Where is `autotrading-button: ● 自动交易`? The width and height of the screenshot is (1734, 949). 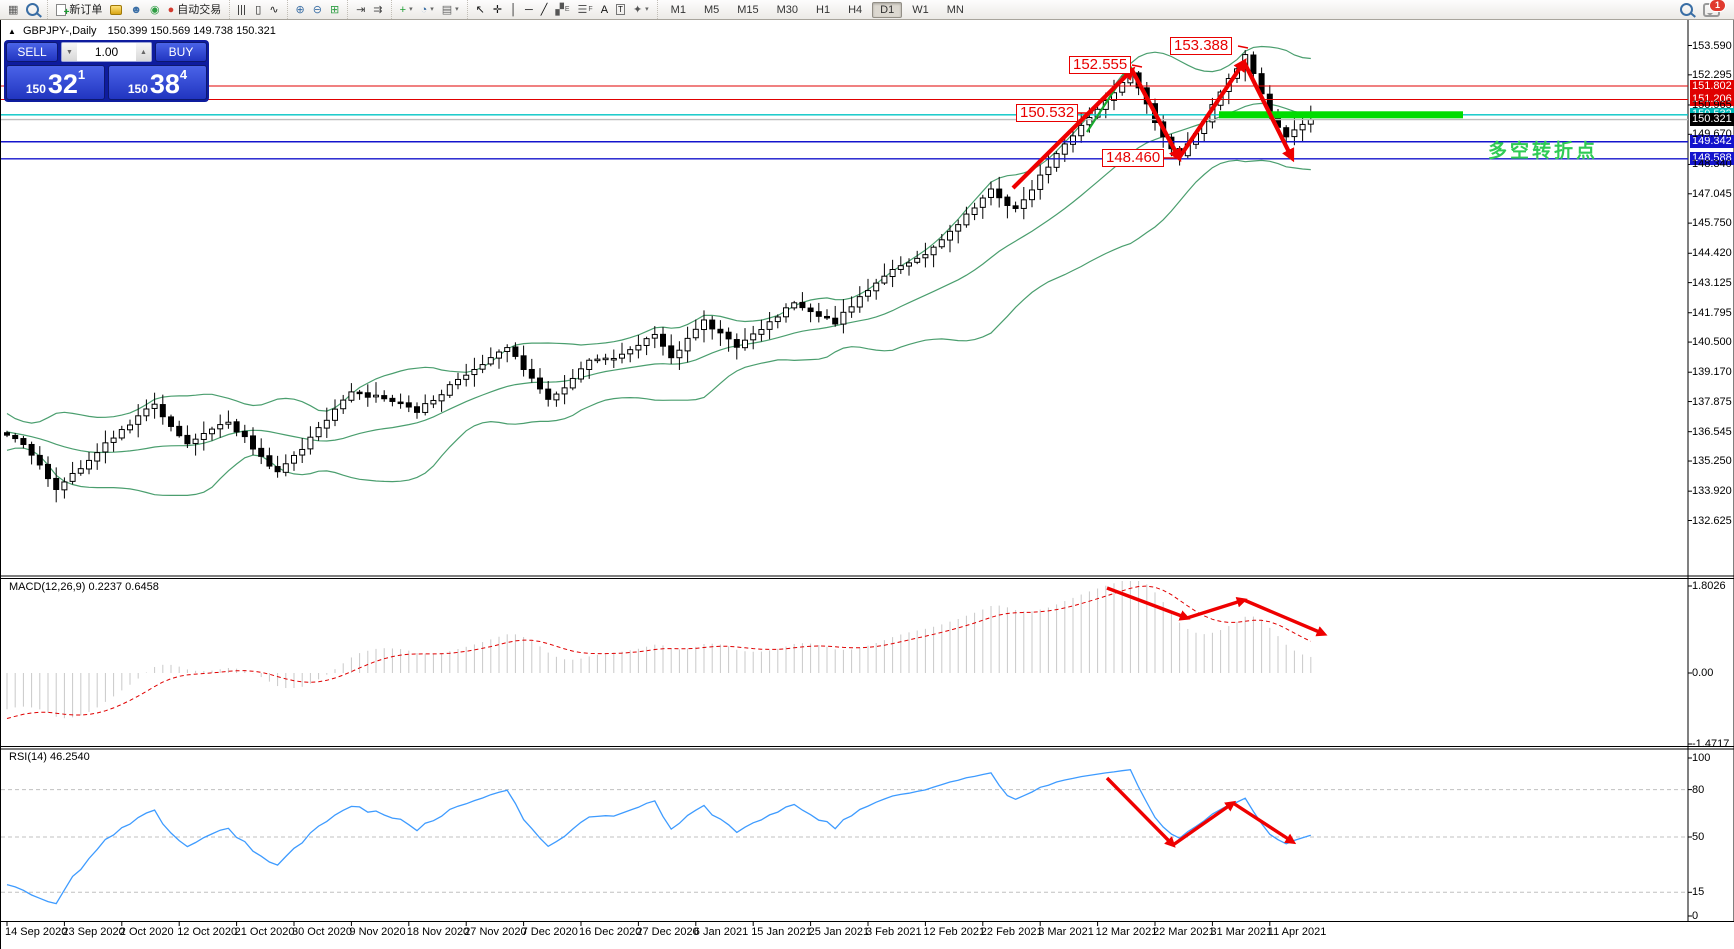 autotrading-button: ● 自动交易 is located at coordinates (195, 10).